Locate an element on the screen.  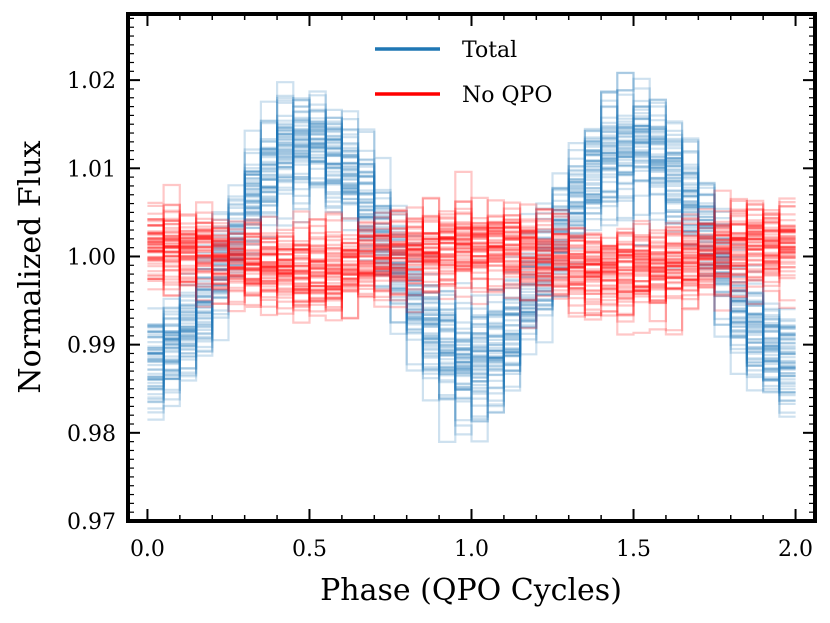
legend: Total No QPO is located at coordinates (463, 73).